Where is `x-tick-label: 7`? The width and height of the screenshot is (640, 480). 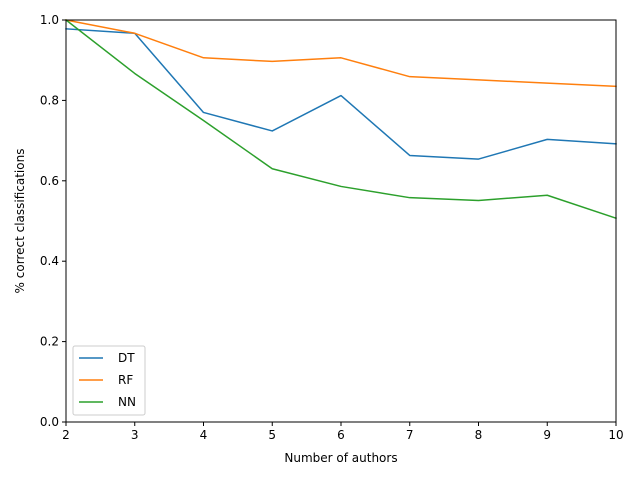 x-tick-label: 7 is located at coordinates (410, 435).